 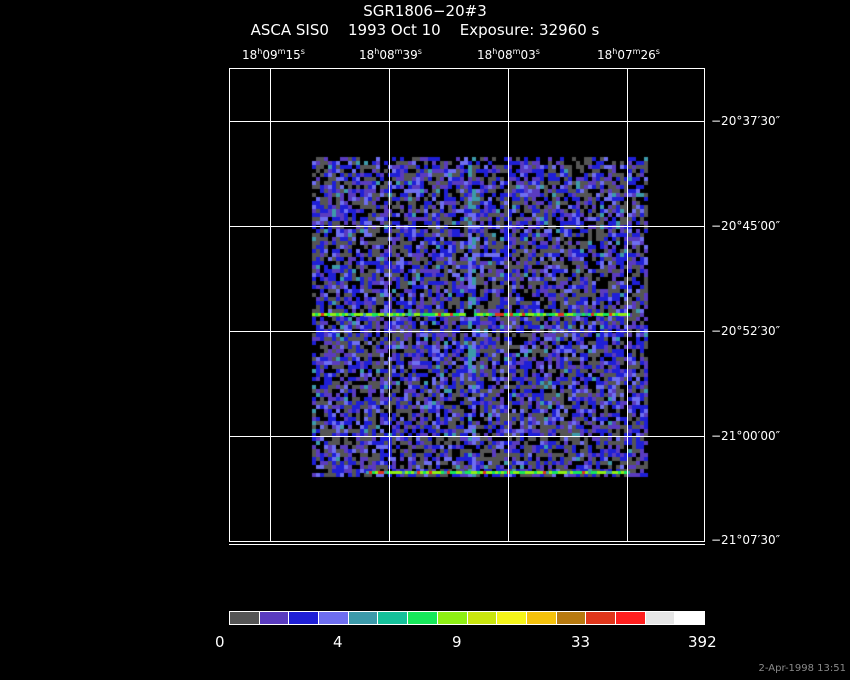 What do you see at coordinates (746, 226) in the screenshot?
I see `dec-tick-label: −20°45′00″` at bounding box center [746, 226].